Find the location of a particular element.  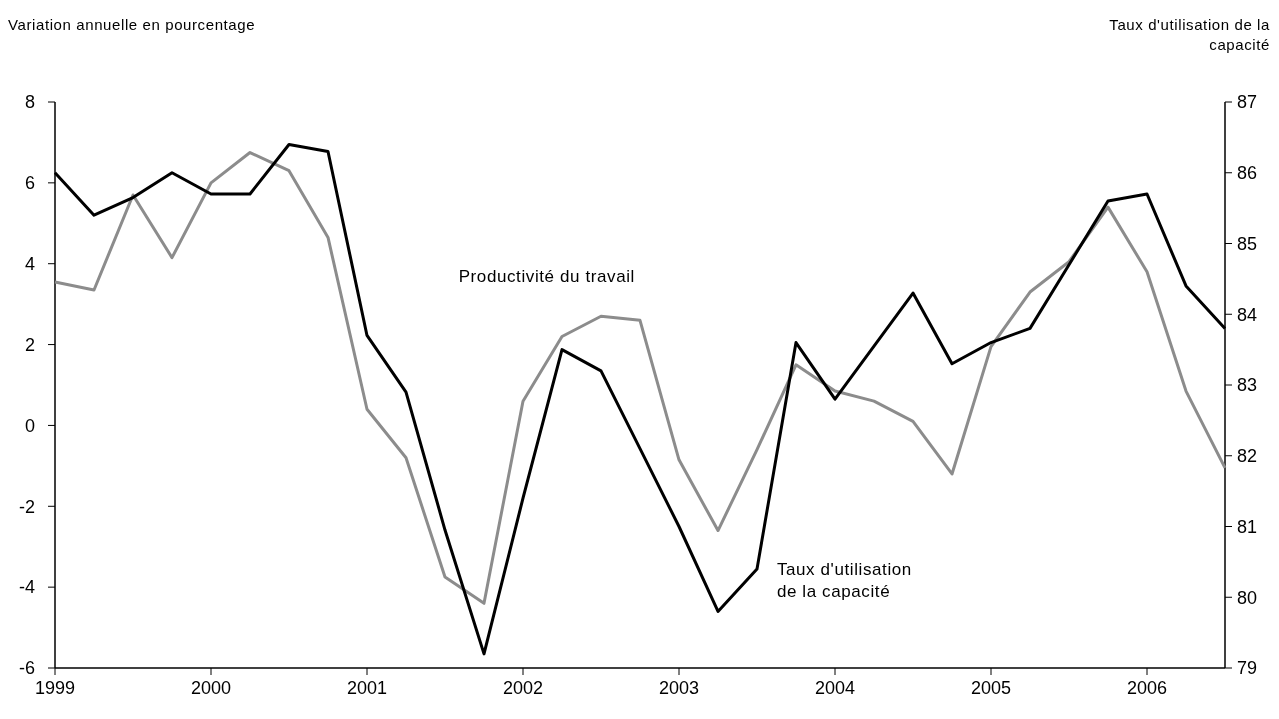

y2-tick-label: 84 is located at coordinates (1247, 314).